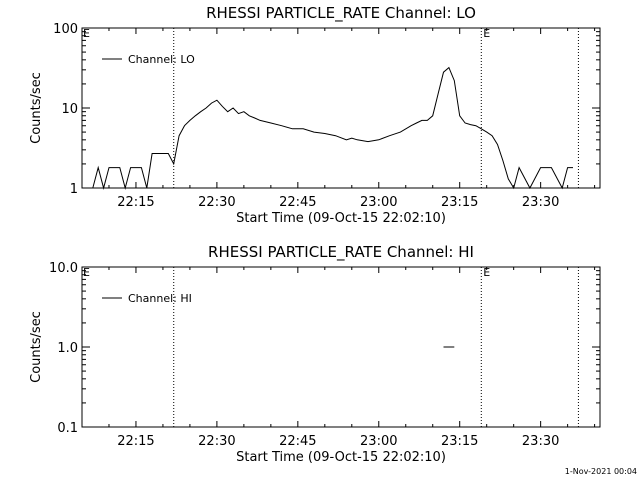 This screenshot has height=480, width=640. What do you see at coordinates (74, 189) in the screenshot?
I see `y-tick-label: 1` at bounding box center [74, 189].